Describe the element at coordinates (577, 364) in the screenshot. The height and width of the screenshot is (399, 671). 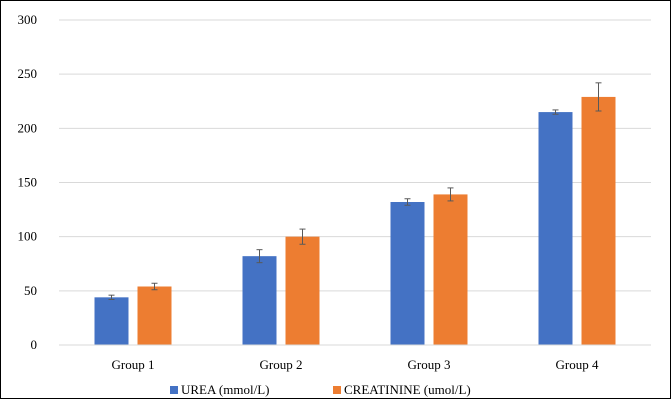
I see `category-label: Group 4` at that location.